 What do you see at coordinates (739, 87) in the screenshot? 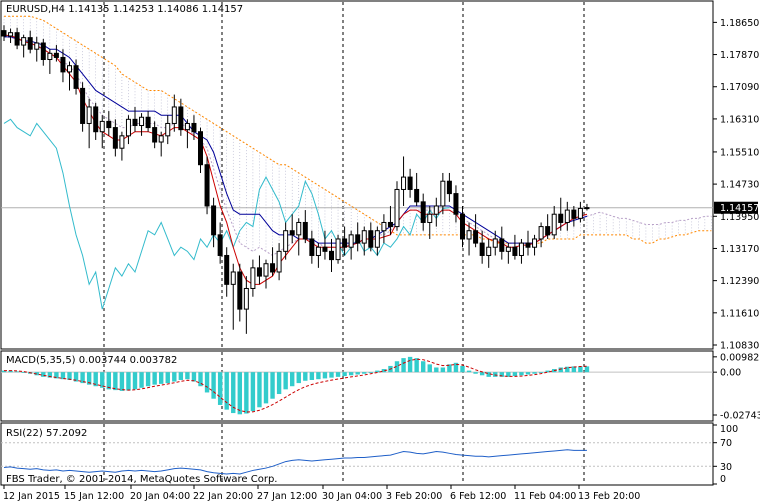
I see `price-tick-label: 1.17090` at bounding box center [739, 87].